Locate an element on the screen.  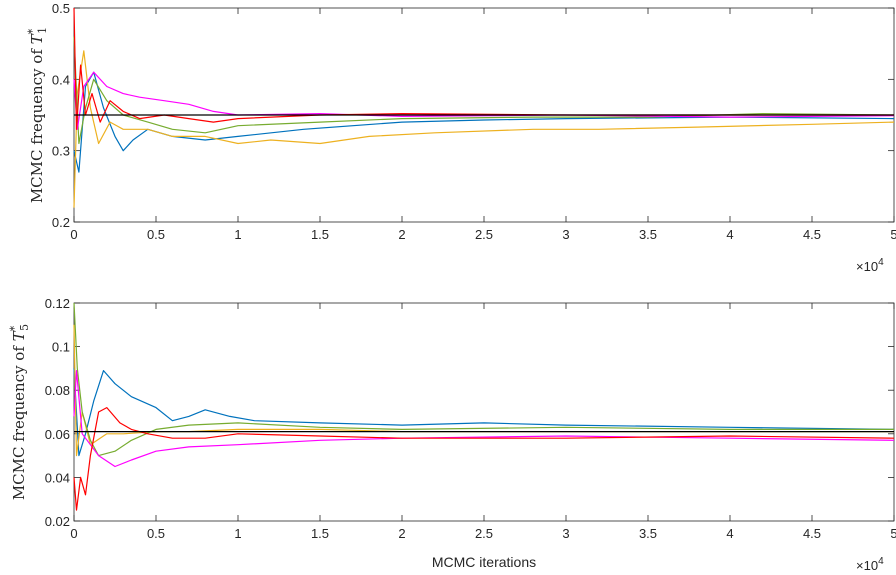
y-axis-label-t1: MCMC frequency of T*1 is located at coordinates (37, 115).